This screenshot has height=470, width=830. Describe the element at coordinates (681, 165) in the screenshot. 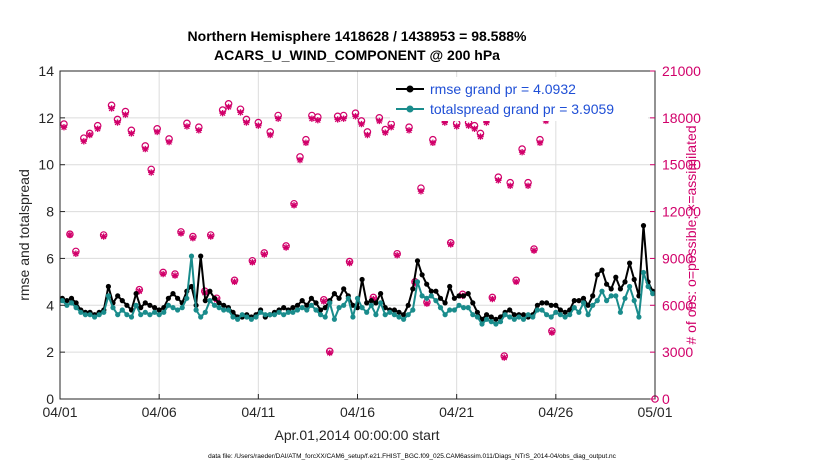

I see `y2-tick-label: 15000` at that location.